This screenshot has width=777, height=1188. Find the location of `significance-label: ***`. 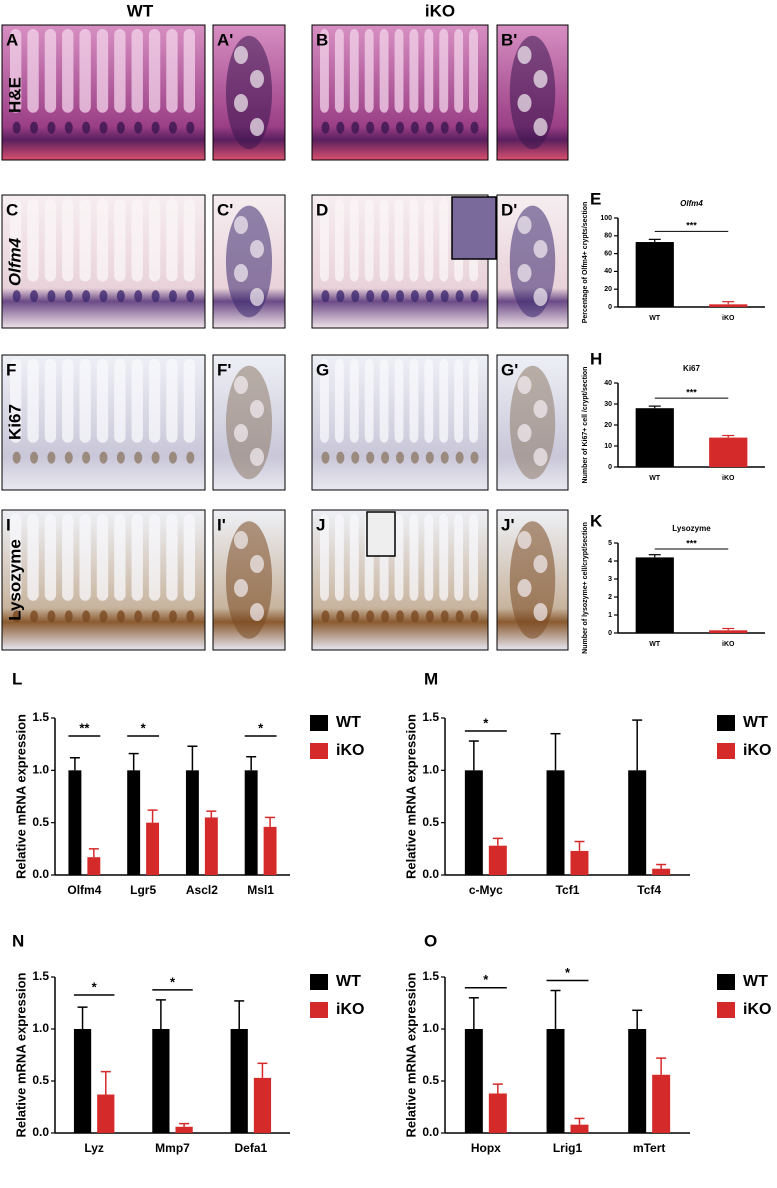

significance-label: *** is located at coordinates (691, 226).